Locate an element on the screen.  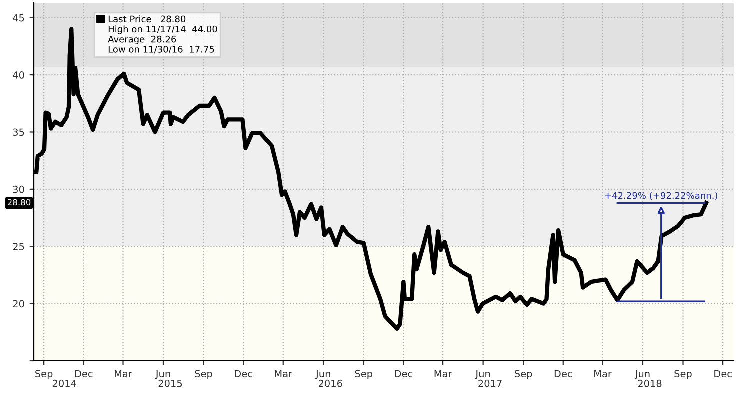
y-tick-label: 35 is located at coordinates (18, 132).